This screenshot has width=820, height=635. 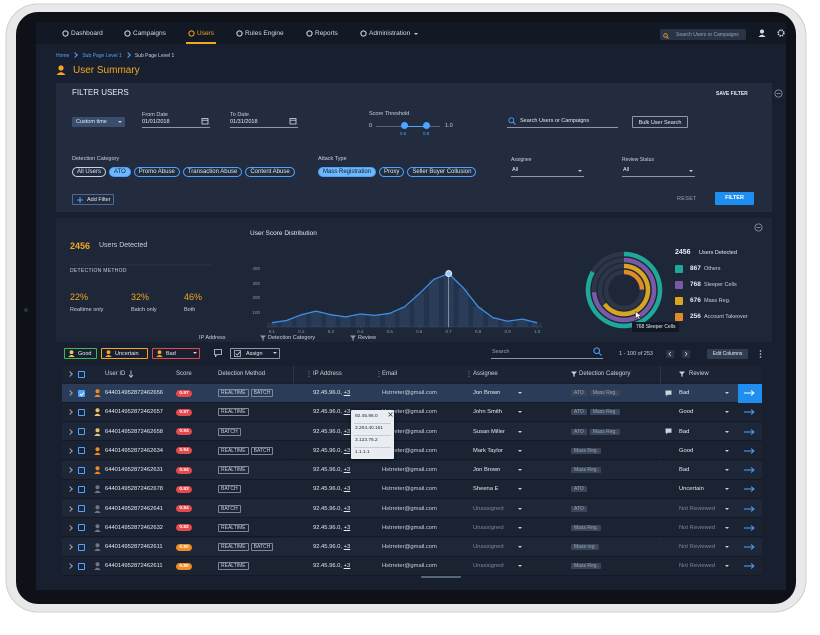 What do you see at coordinates (242, 374) in the screenshot?
I see `column-header: Detection Method` at bounding box center [242, 374].